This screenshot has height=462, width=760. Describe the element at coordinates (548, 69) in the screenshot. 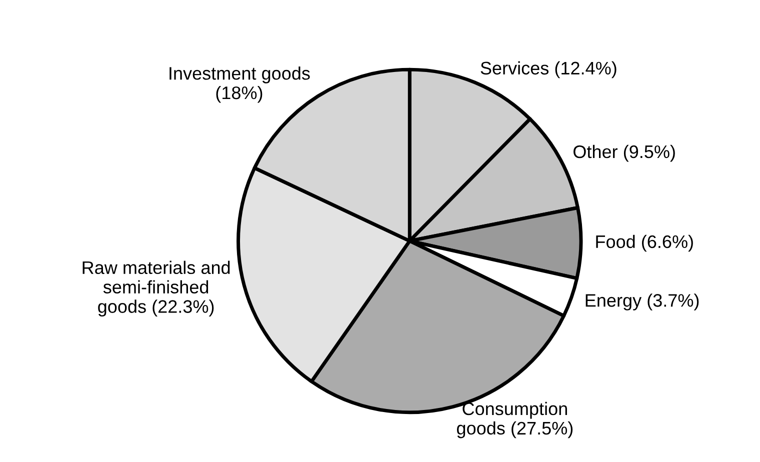

I see `slice-label: Services (12.4%)` at that location.